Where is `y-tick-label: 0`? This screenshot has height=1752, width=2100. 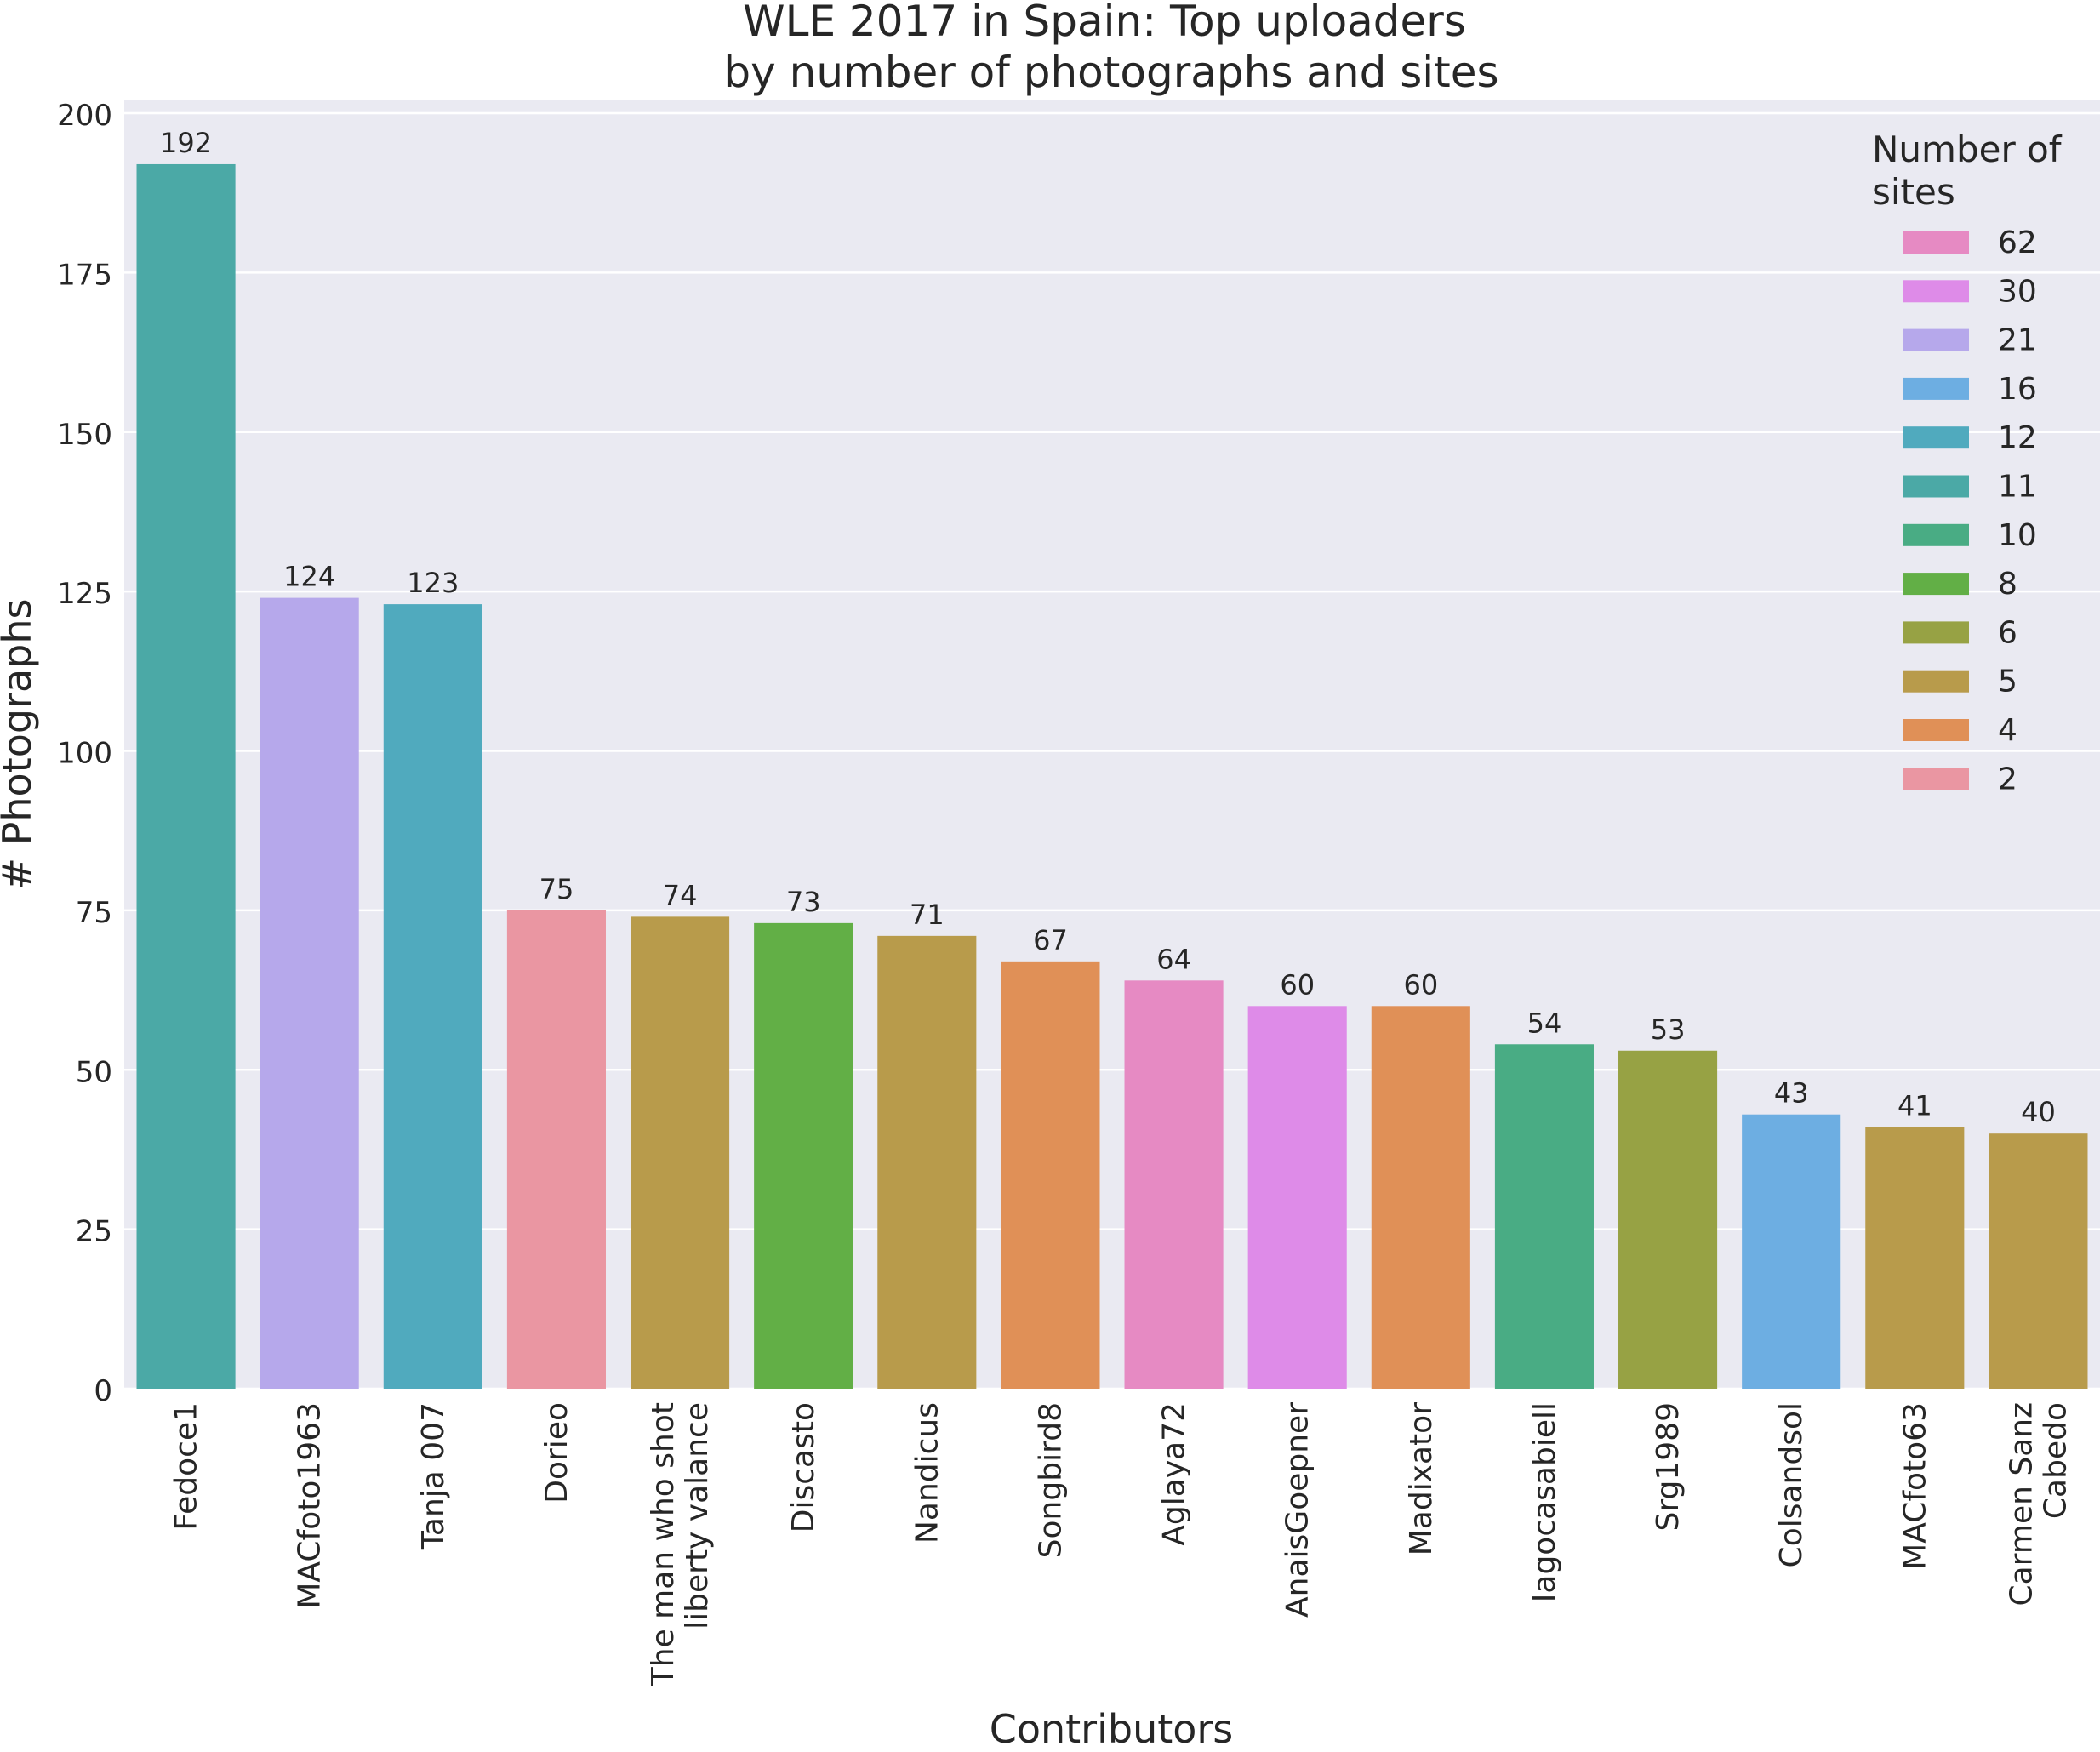
y-tick-label: 0 is located at coordinates (103, 1391).